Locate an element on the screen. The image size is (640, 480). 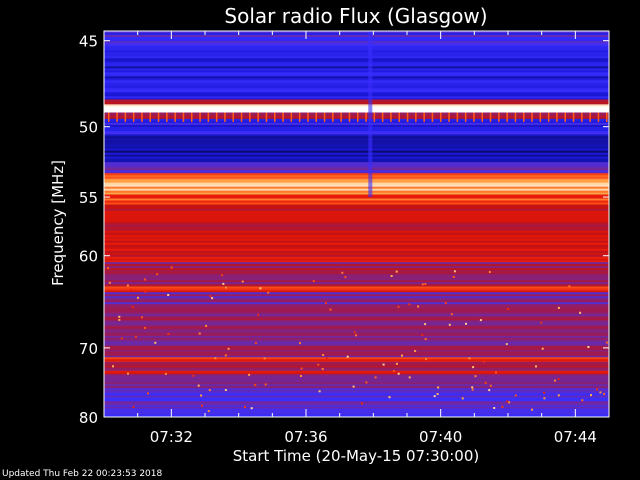
x-tick-label: 07:32 is located at coordinates (171, 437).